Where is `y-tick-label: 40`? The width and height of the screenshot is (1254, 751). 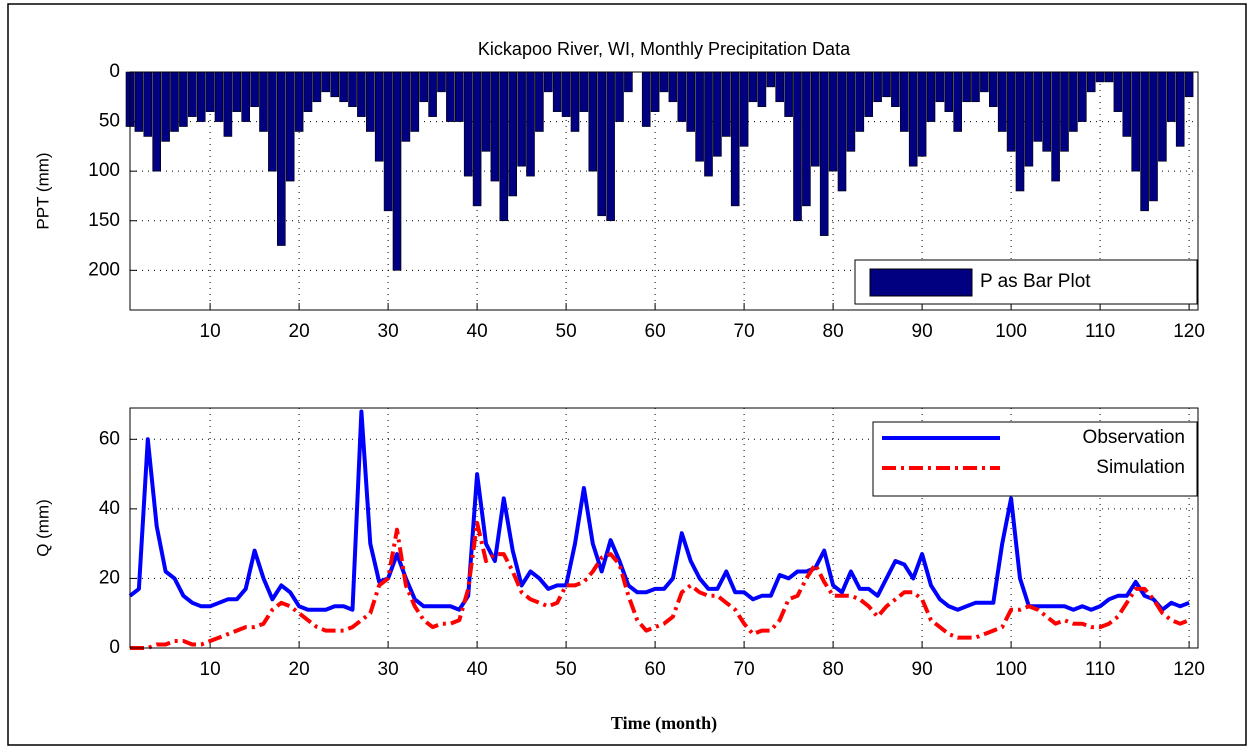 y-tick-label: 40 is located at coordinates (109, 508).